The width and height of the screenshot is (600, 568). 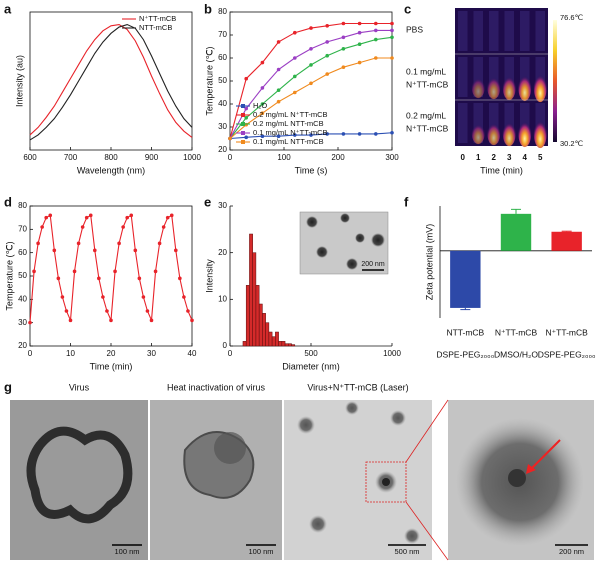 I want to click on x-tick-sublabel: DMSO/H₂O, so click(x=516, y=354).